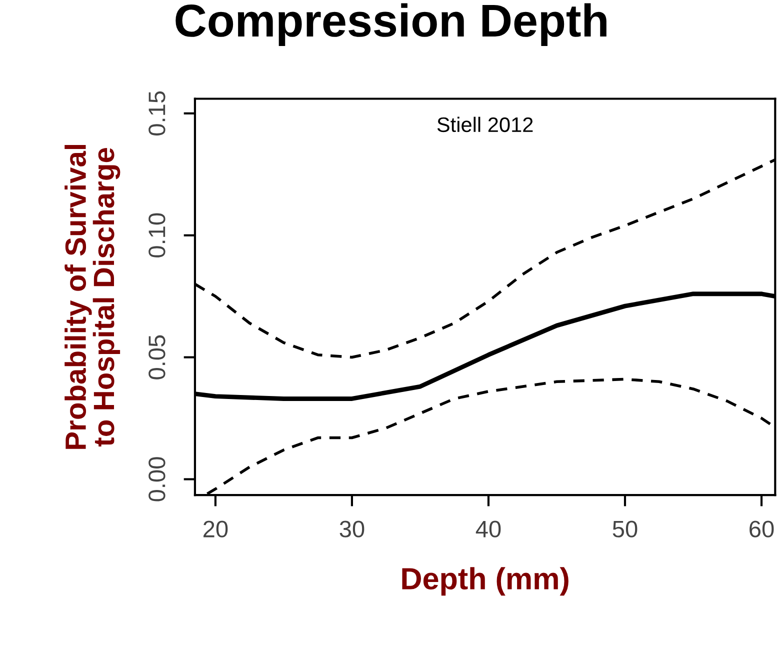 Image resolution: width=783 pixels, height=654 pixels. Describe the element at coordinates (157, 357) in the screenshot. I see `y-tick-label: 0.05` at that location.